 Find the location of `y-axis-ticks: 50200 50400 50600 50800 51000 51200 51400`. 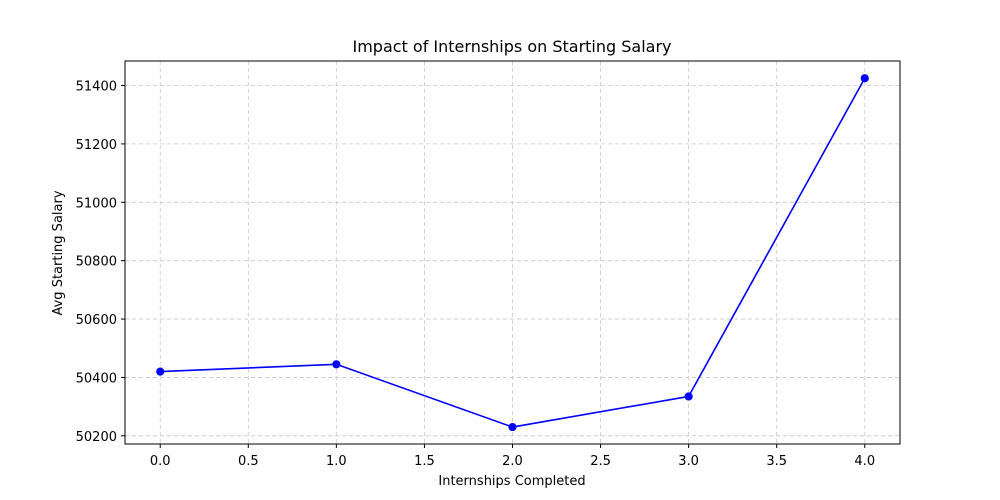

y-axis-ticks: 50200 50400 50600 50800 51000 51200 51400 is located at coordinates (100, 262).